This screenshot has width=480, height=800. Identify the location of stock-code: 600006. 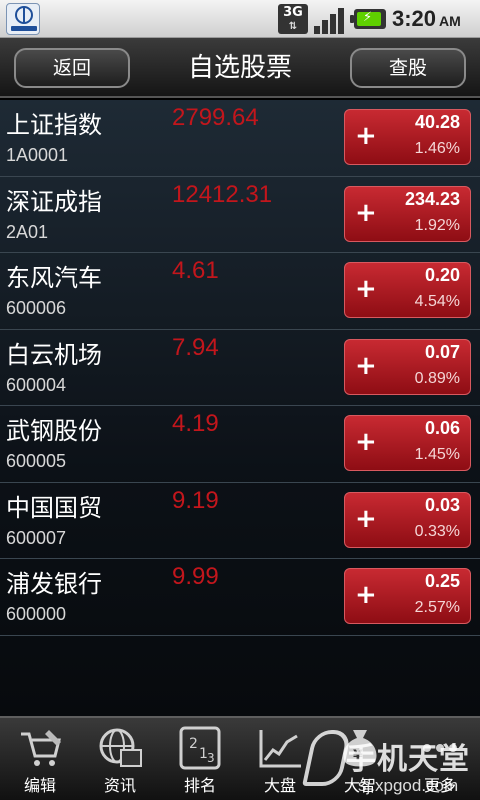
(36, 308).